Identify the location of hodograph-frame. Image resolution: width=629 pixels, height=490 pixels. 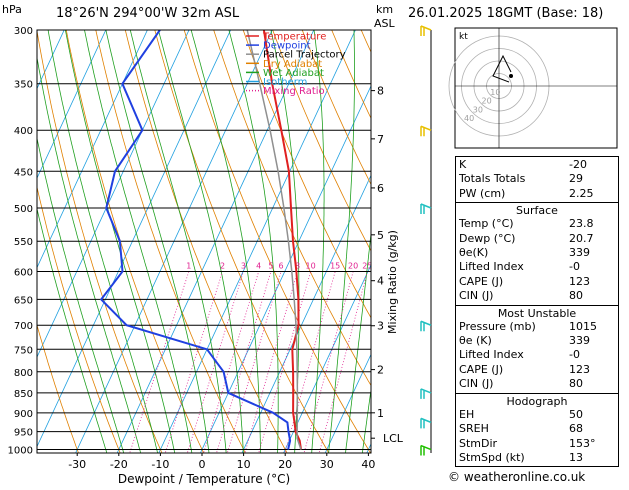
(536, 88).